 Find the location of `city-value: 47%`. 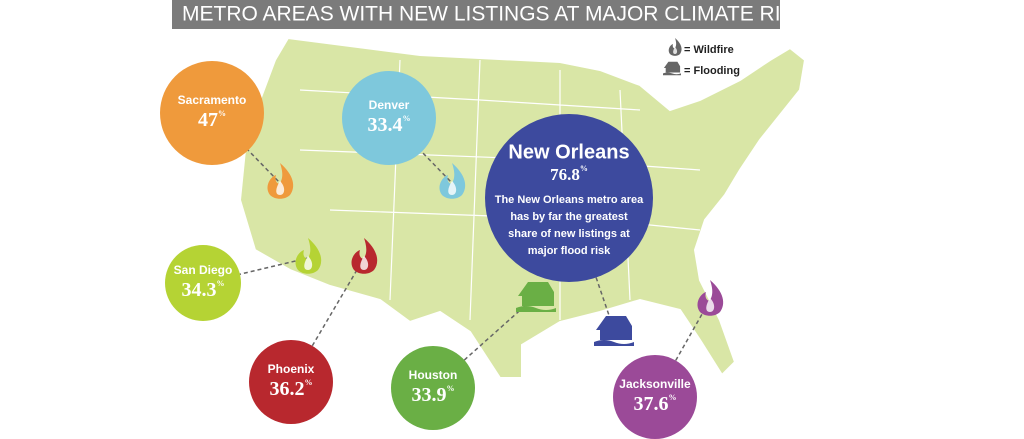

city-value: 47% is located at coordinates (212, 120).